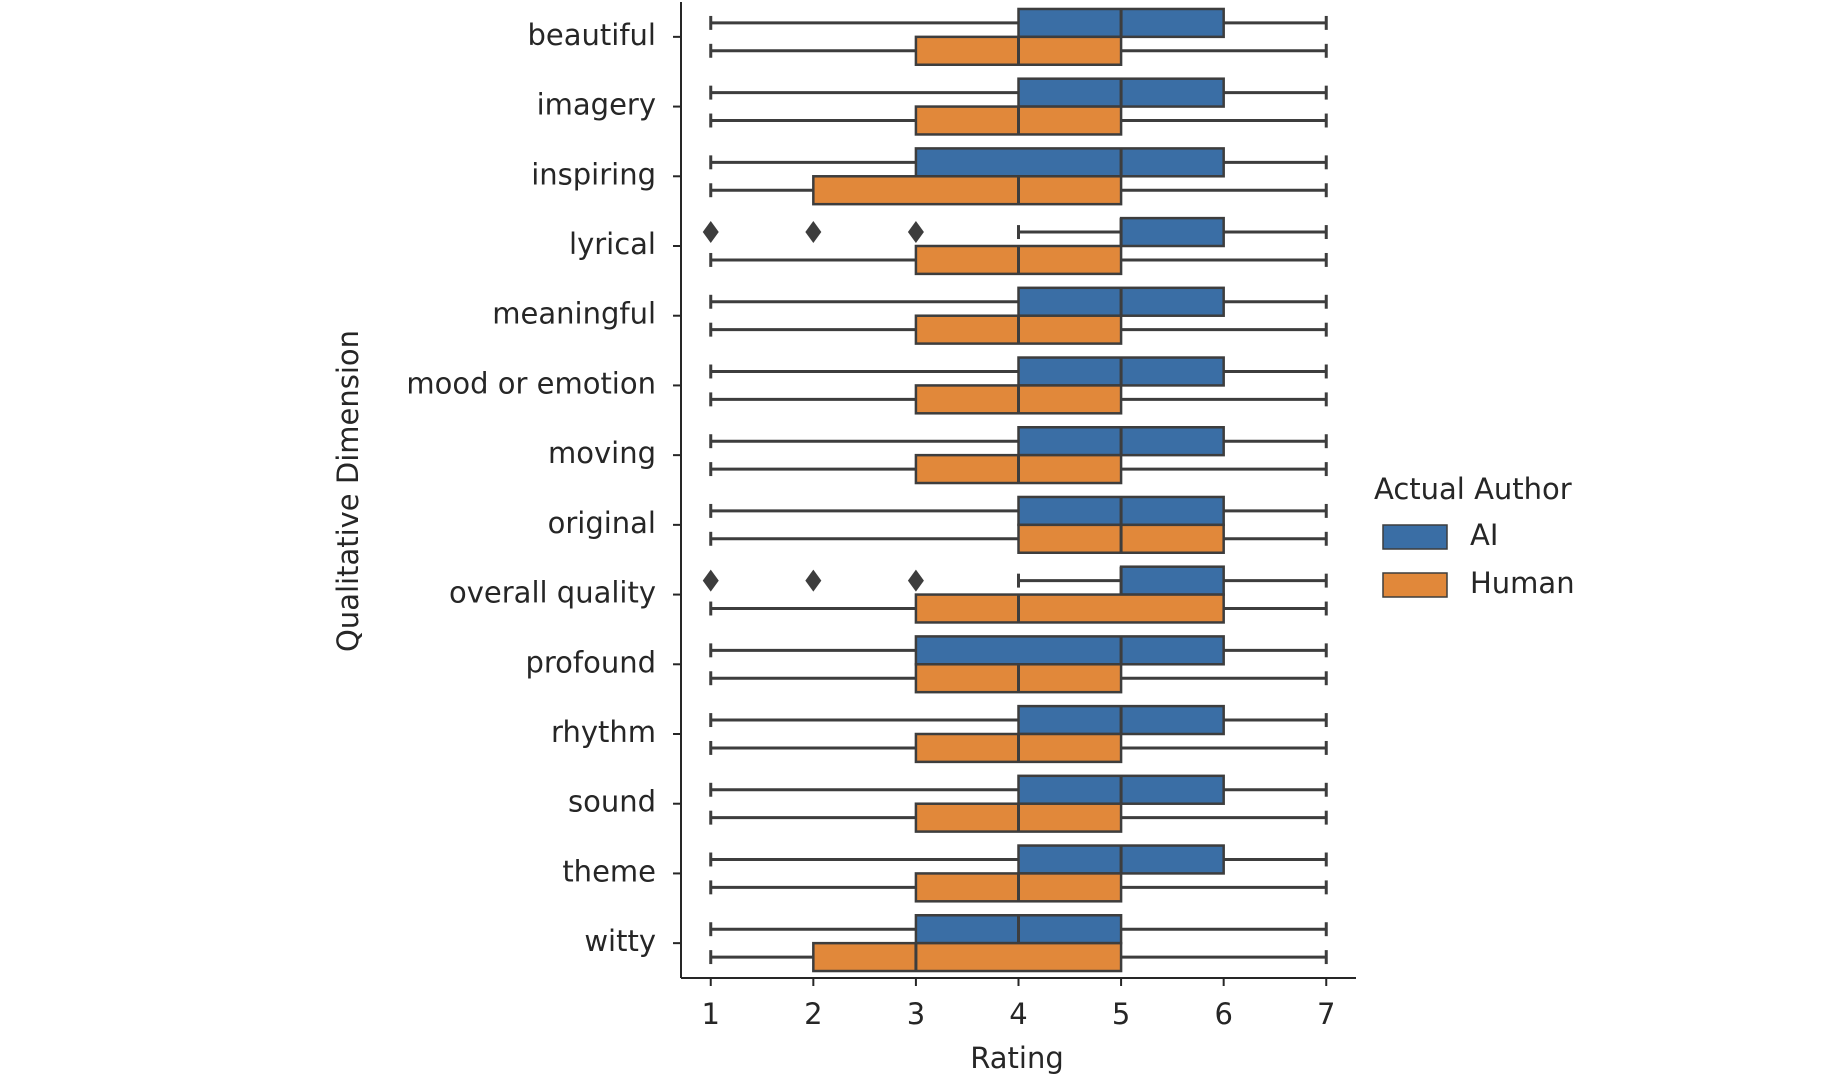 The width and height of the screenshot is (1832, 1074). I want to click on x-tick-label: 6, so click(1223, 1014).